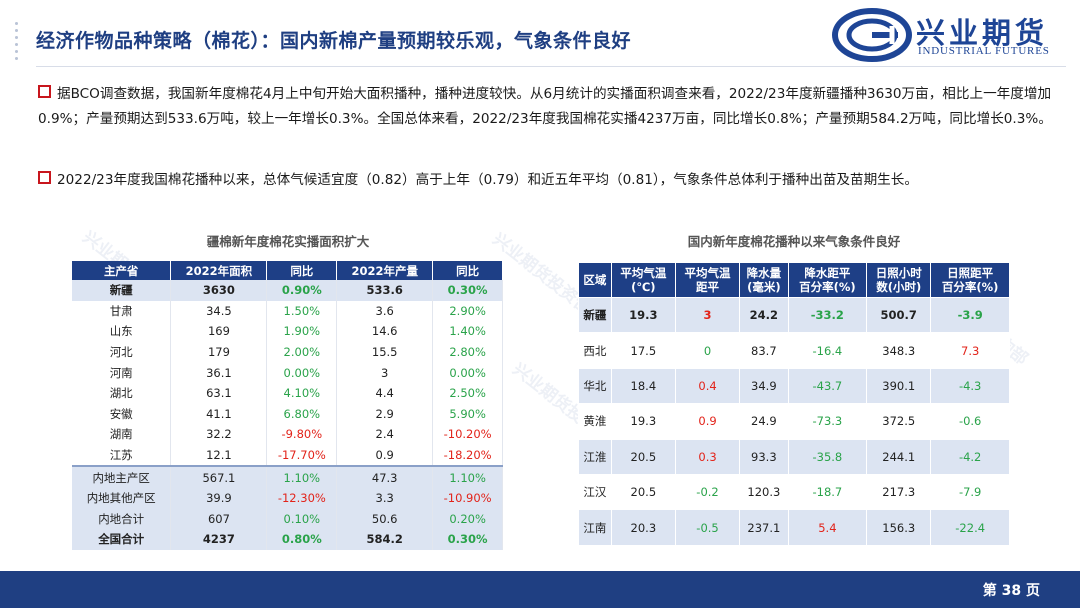  Describe the element at coordinates (643, 492) in the screenshot. I see `table-cell: 20.5` at that location.